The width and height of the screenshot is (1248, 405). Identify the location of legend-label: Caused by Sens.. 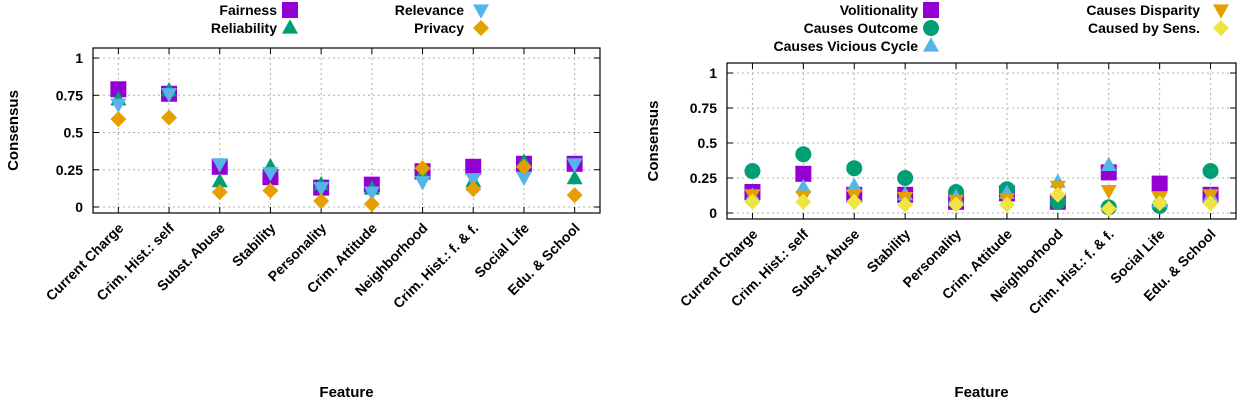
(1144, 28).